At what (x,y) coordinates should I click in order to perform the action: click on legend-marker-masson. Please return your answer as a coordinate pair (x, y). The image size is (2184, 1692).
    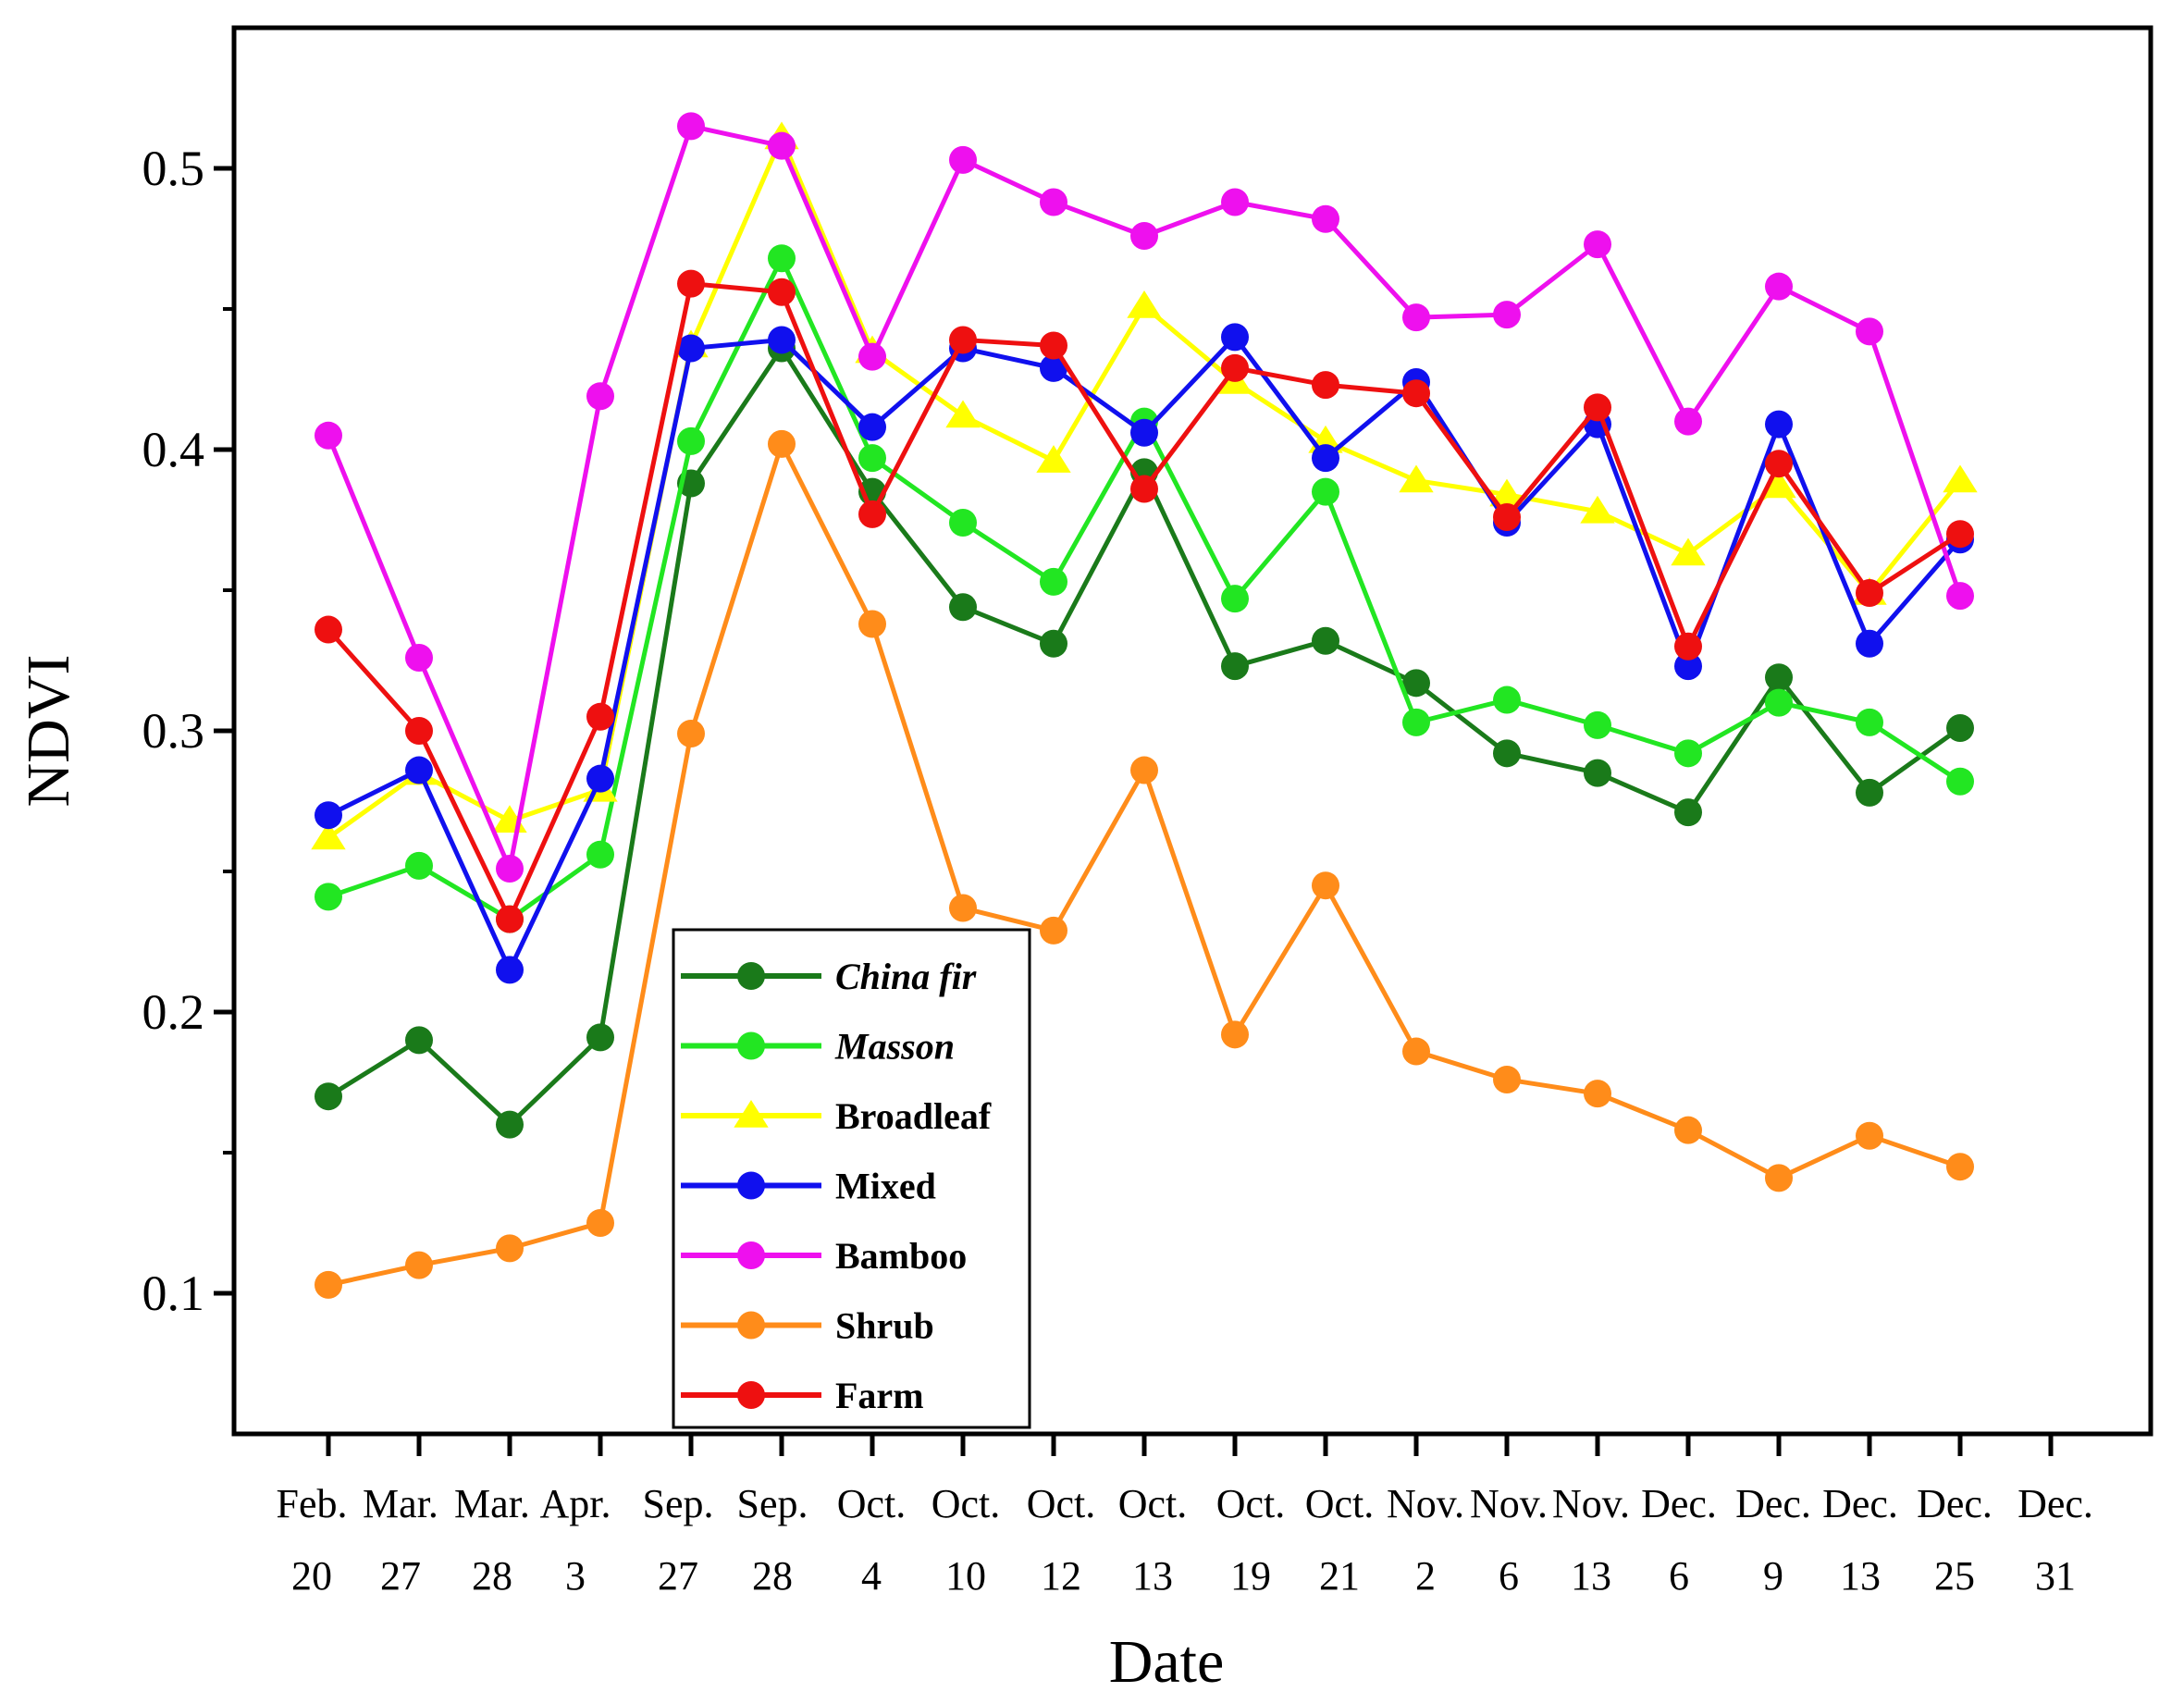
    Looking at the image, I should click on (751, 1045).